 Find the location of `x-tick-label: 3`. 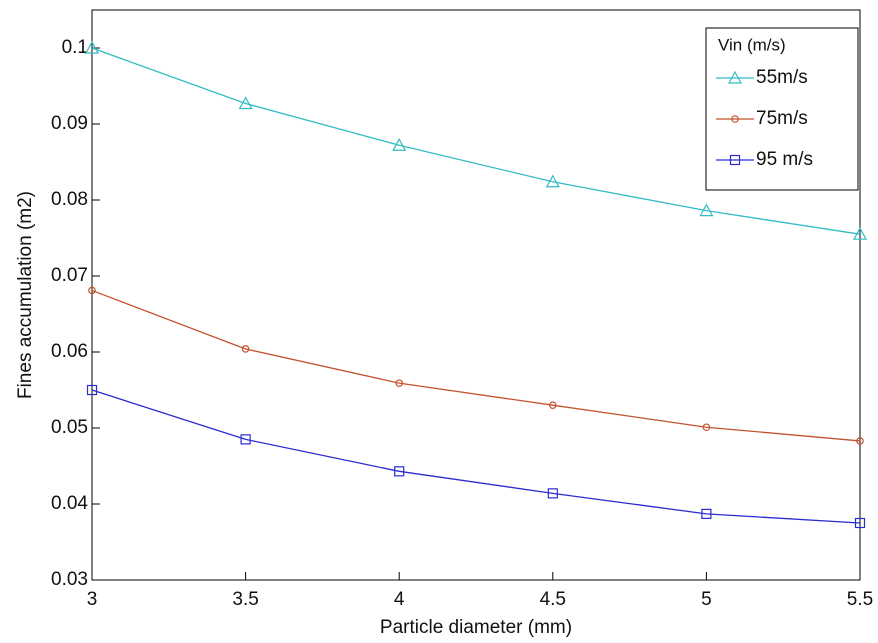

x-tick-label: 3 is located at coordinates (92, 599).